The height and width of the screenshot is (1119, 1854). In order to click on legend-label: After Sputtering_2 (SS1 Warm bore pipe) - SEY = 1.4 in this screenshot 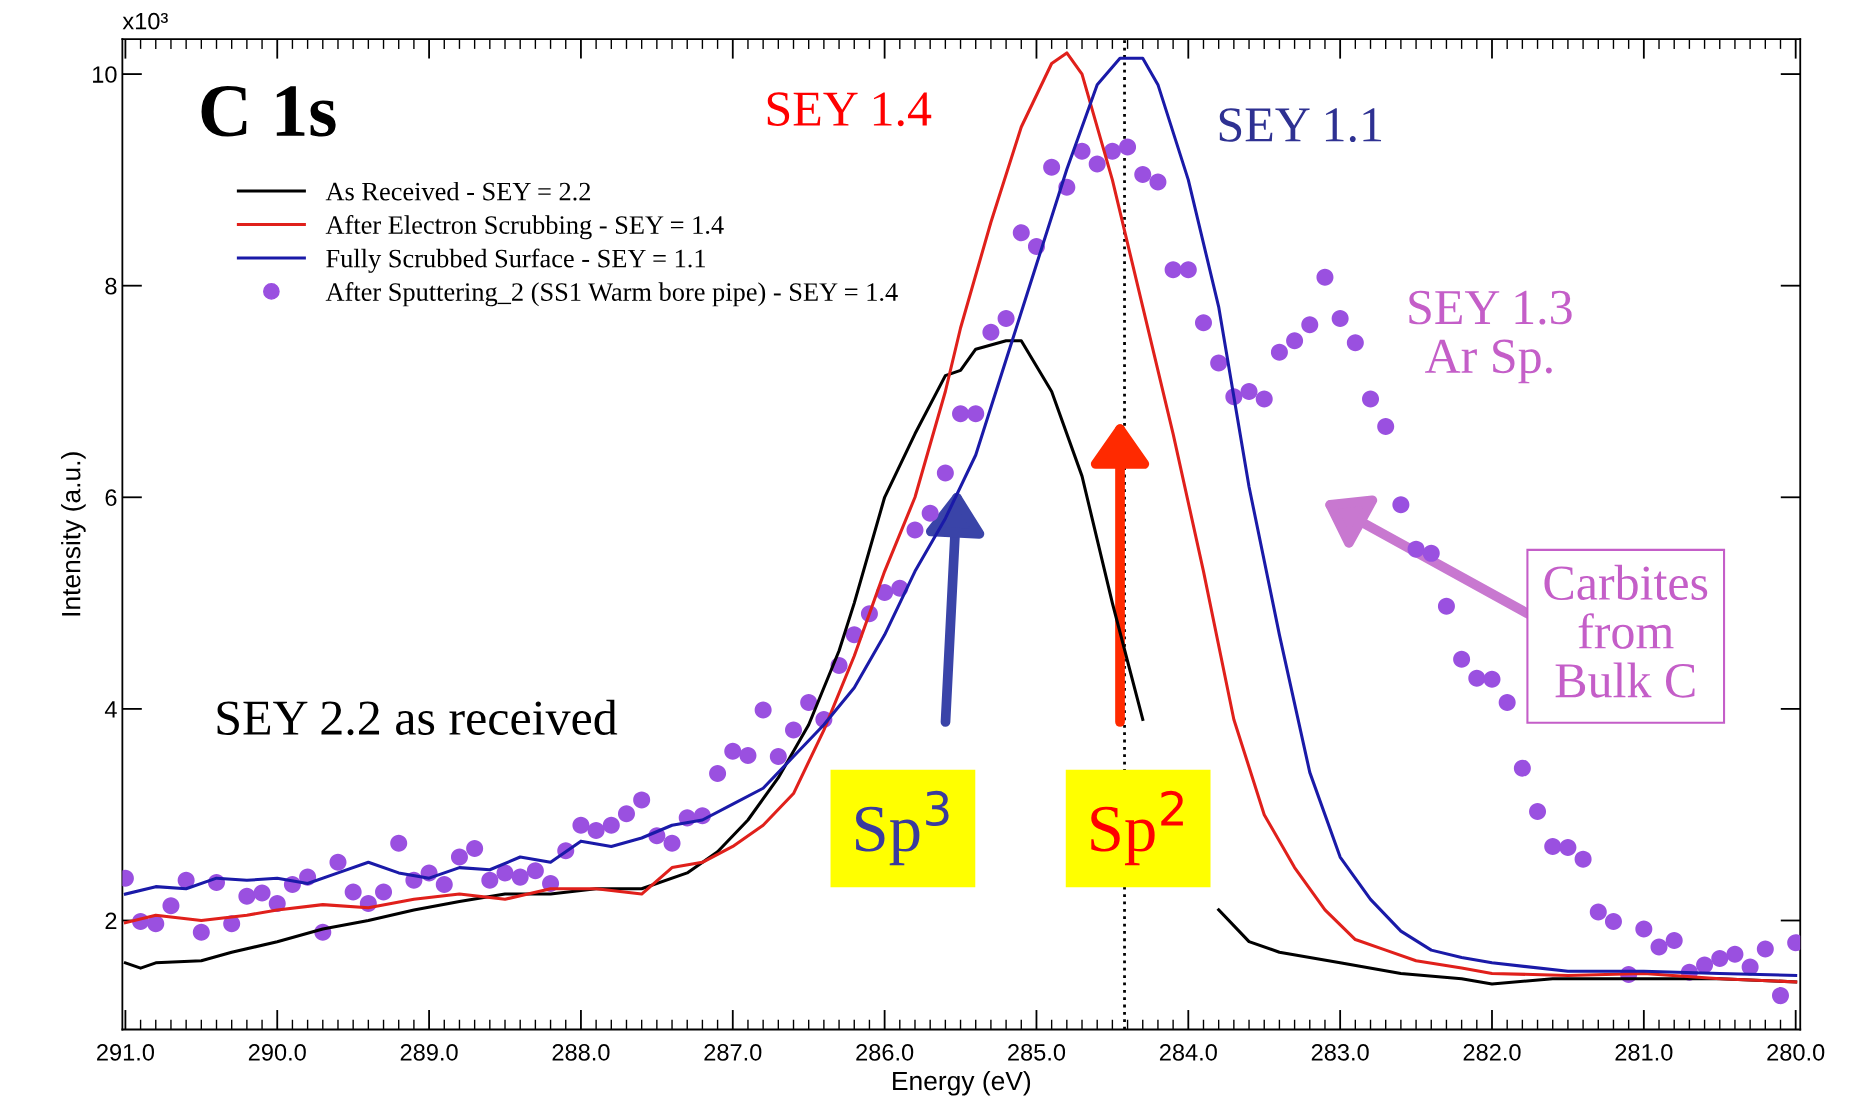, I will do `click(611, 294)`.